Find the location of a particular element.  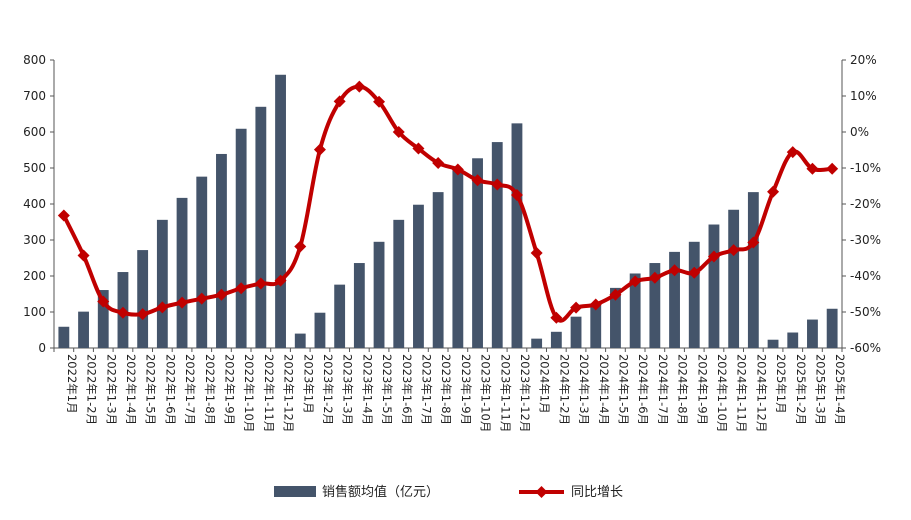

x-tick-label: 2024年1-8月 is located at coordinates (683, 389).